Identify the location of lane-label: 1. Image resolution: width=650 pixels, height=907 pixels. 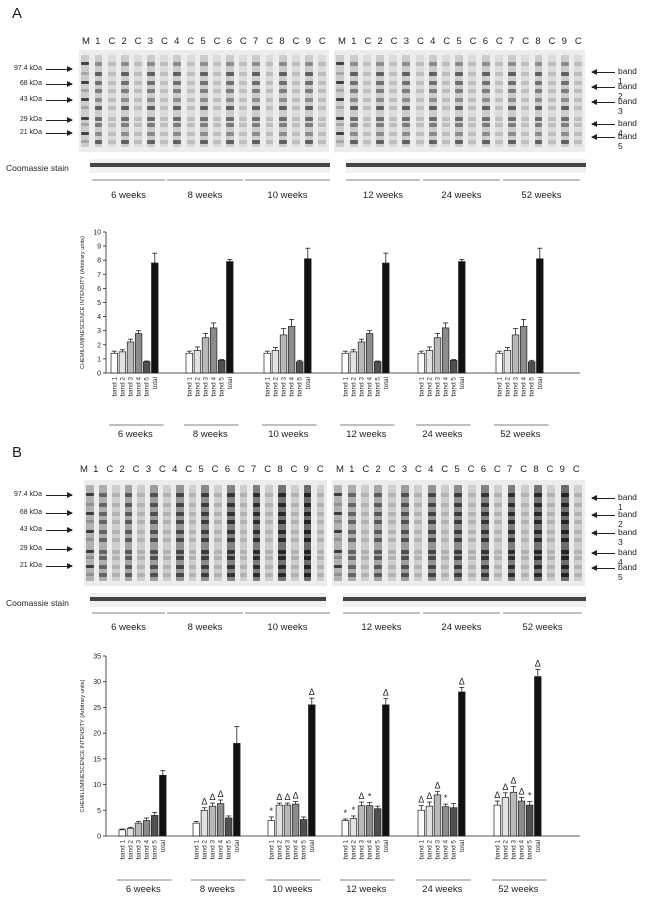
(96, 469).